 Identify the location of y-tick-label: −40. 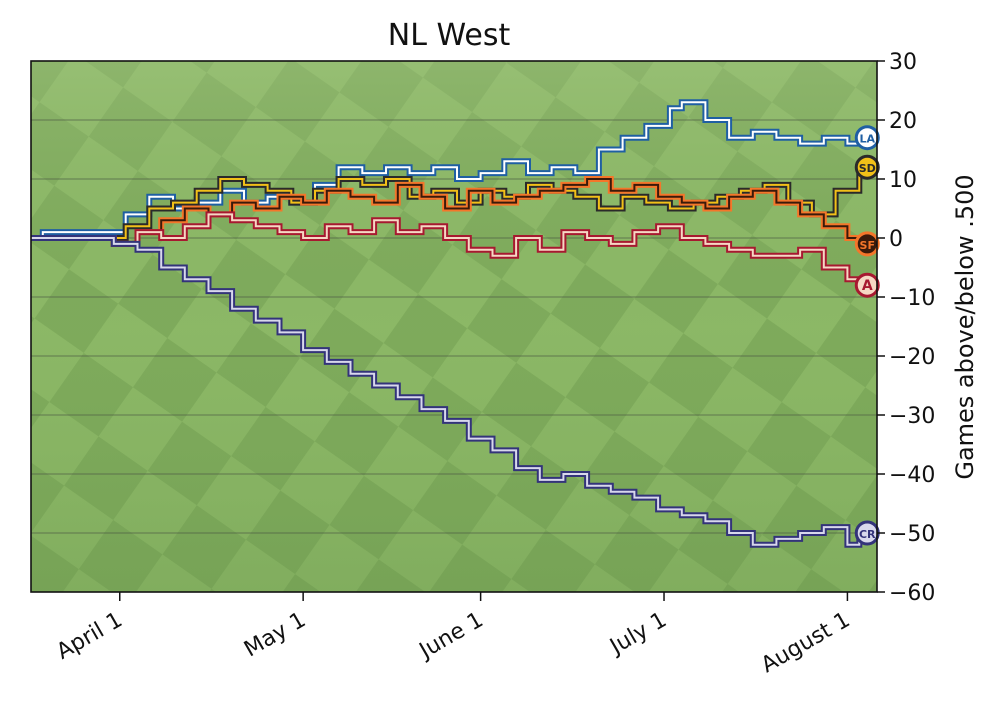
(912, 475).